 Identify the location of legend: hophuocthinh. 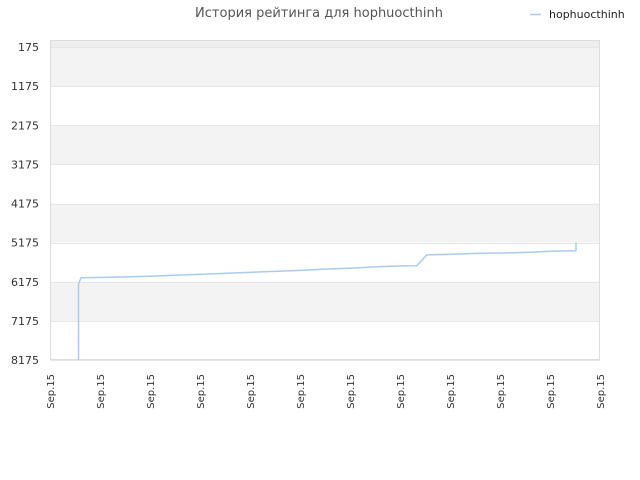
(577, 14).